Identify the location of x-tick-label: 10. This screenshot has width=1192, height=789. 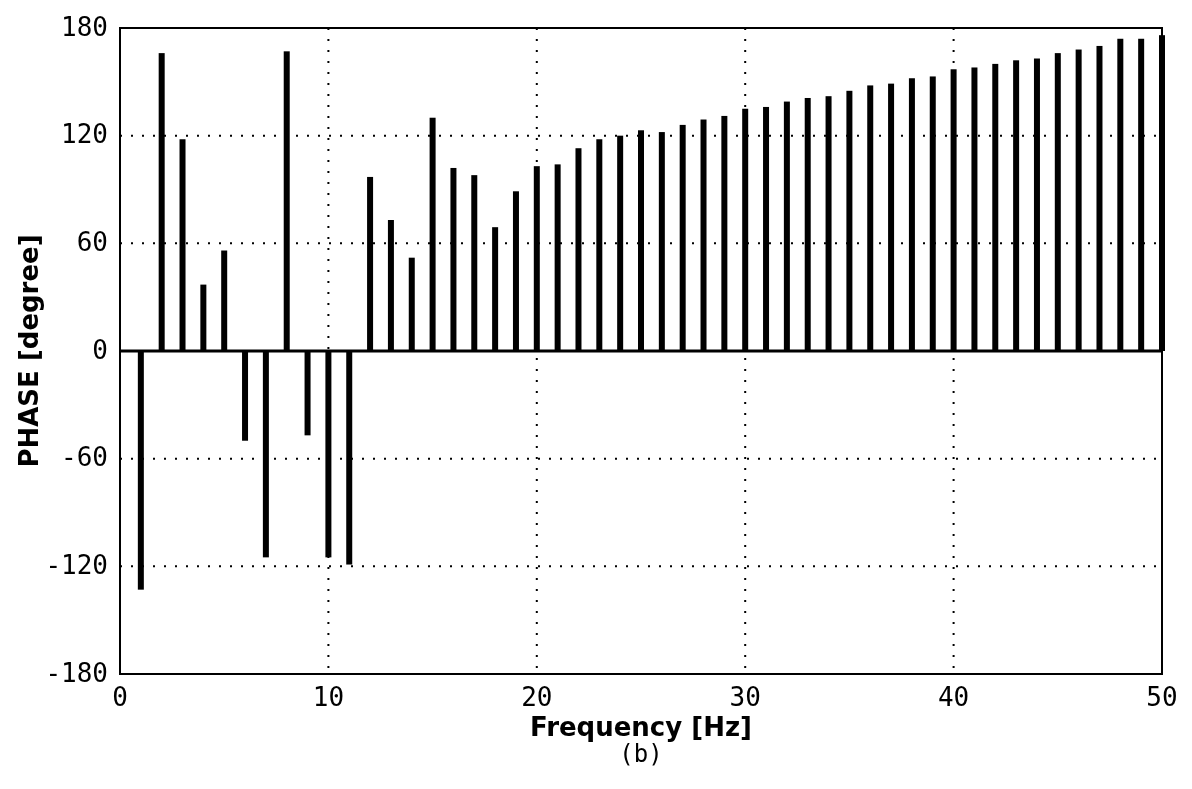
(328, 697).